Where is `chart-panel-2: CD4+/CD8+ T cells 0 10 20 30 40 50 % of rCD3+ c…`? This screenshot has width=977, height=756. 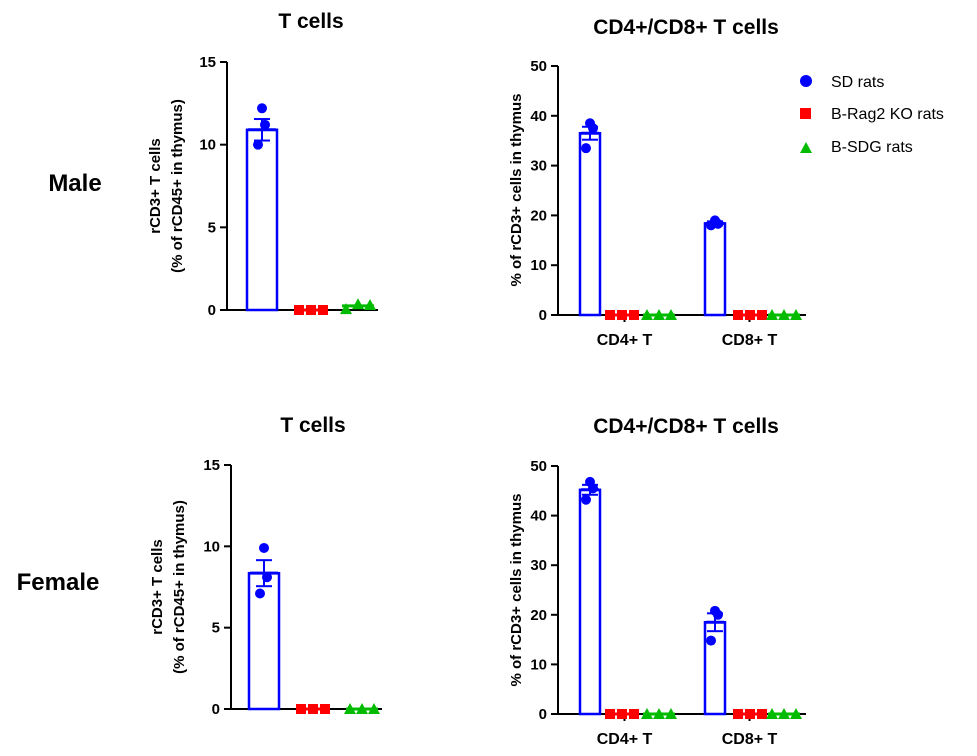 chart-panel-2: CD4+/CD8+ T cells 0 10 20 30 40 50 % of rCD3+ c… is located at coordinates (657, 182).